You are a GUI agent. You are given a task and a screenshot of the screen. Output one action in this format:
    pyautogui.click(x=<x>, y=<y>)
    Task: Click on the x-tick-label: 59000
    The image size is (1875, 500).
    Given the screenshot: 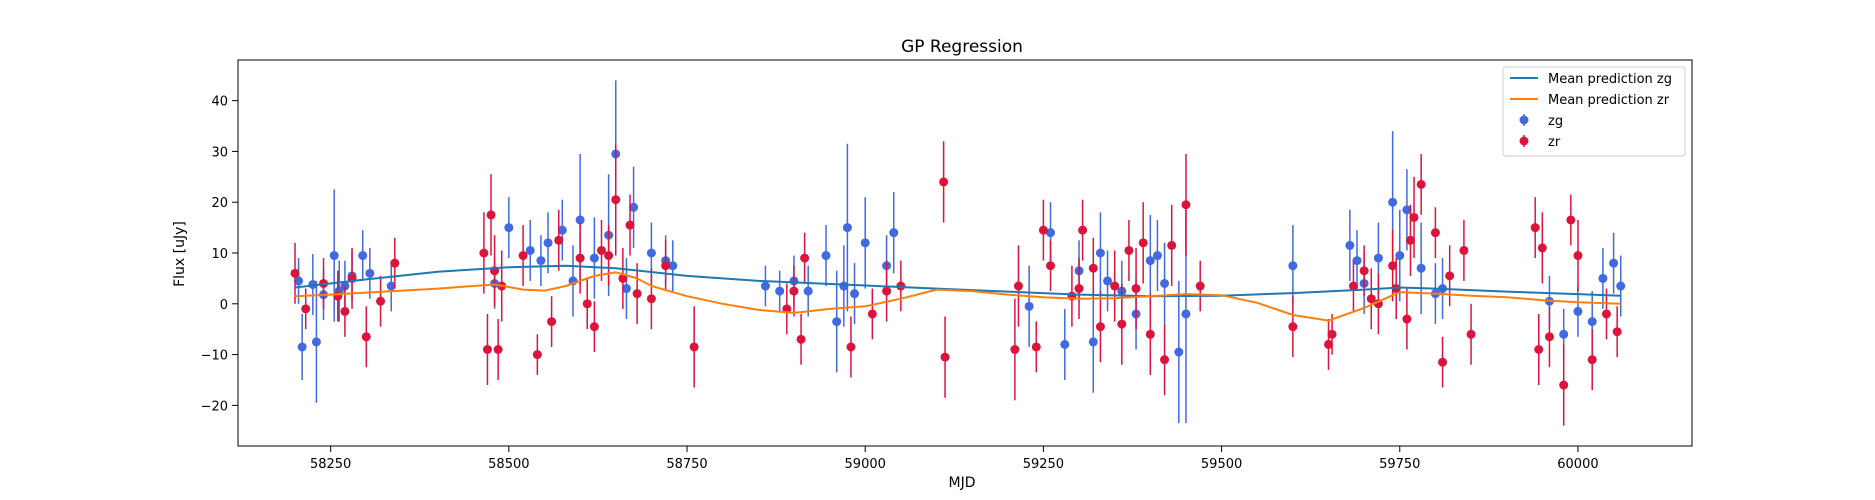 What is the action you would take?
    pyautogui.click(x=865, y=464)
    